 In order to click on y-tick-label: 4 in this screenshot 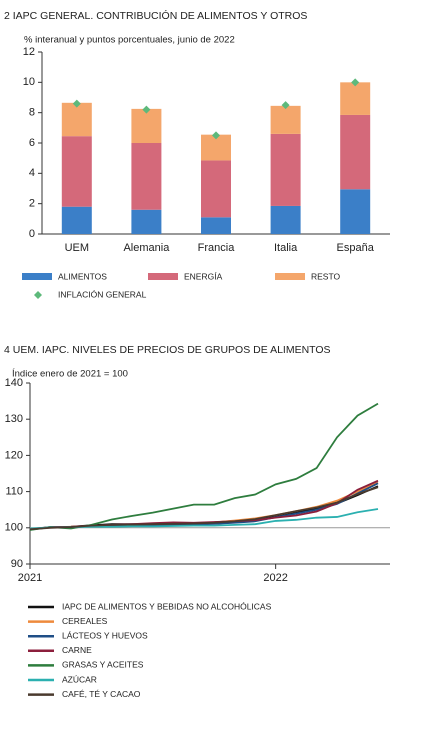, I will do `click(32, 173)`.